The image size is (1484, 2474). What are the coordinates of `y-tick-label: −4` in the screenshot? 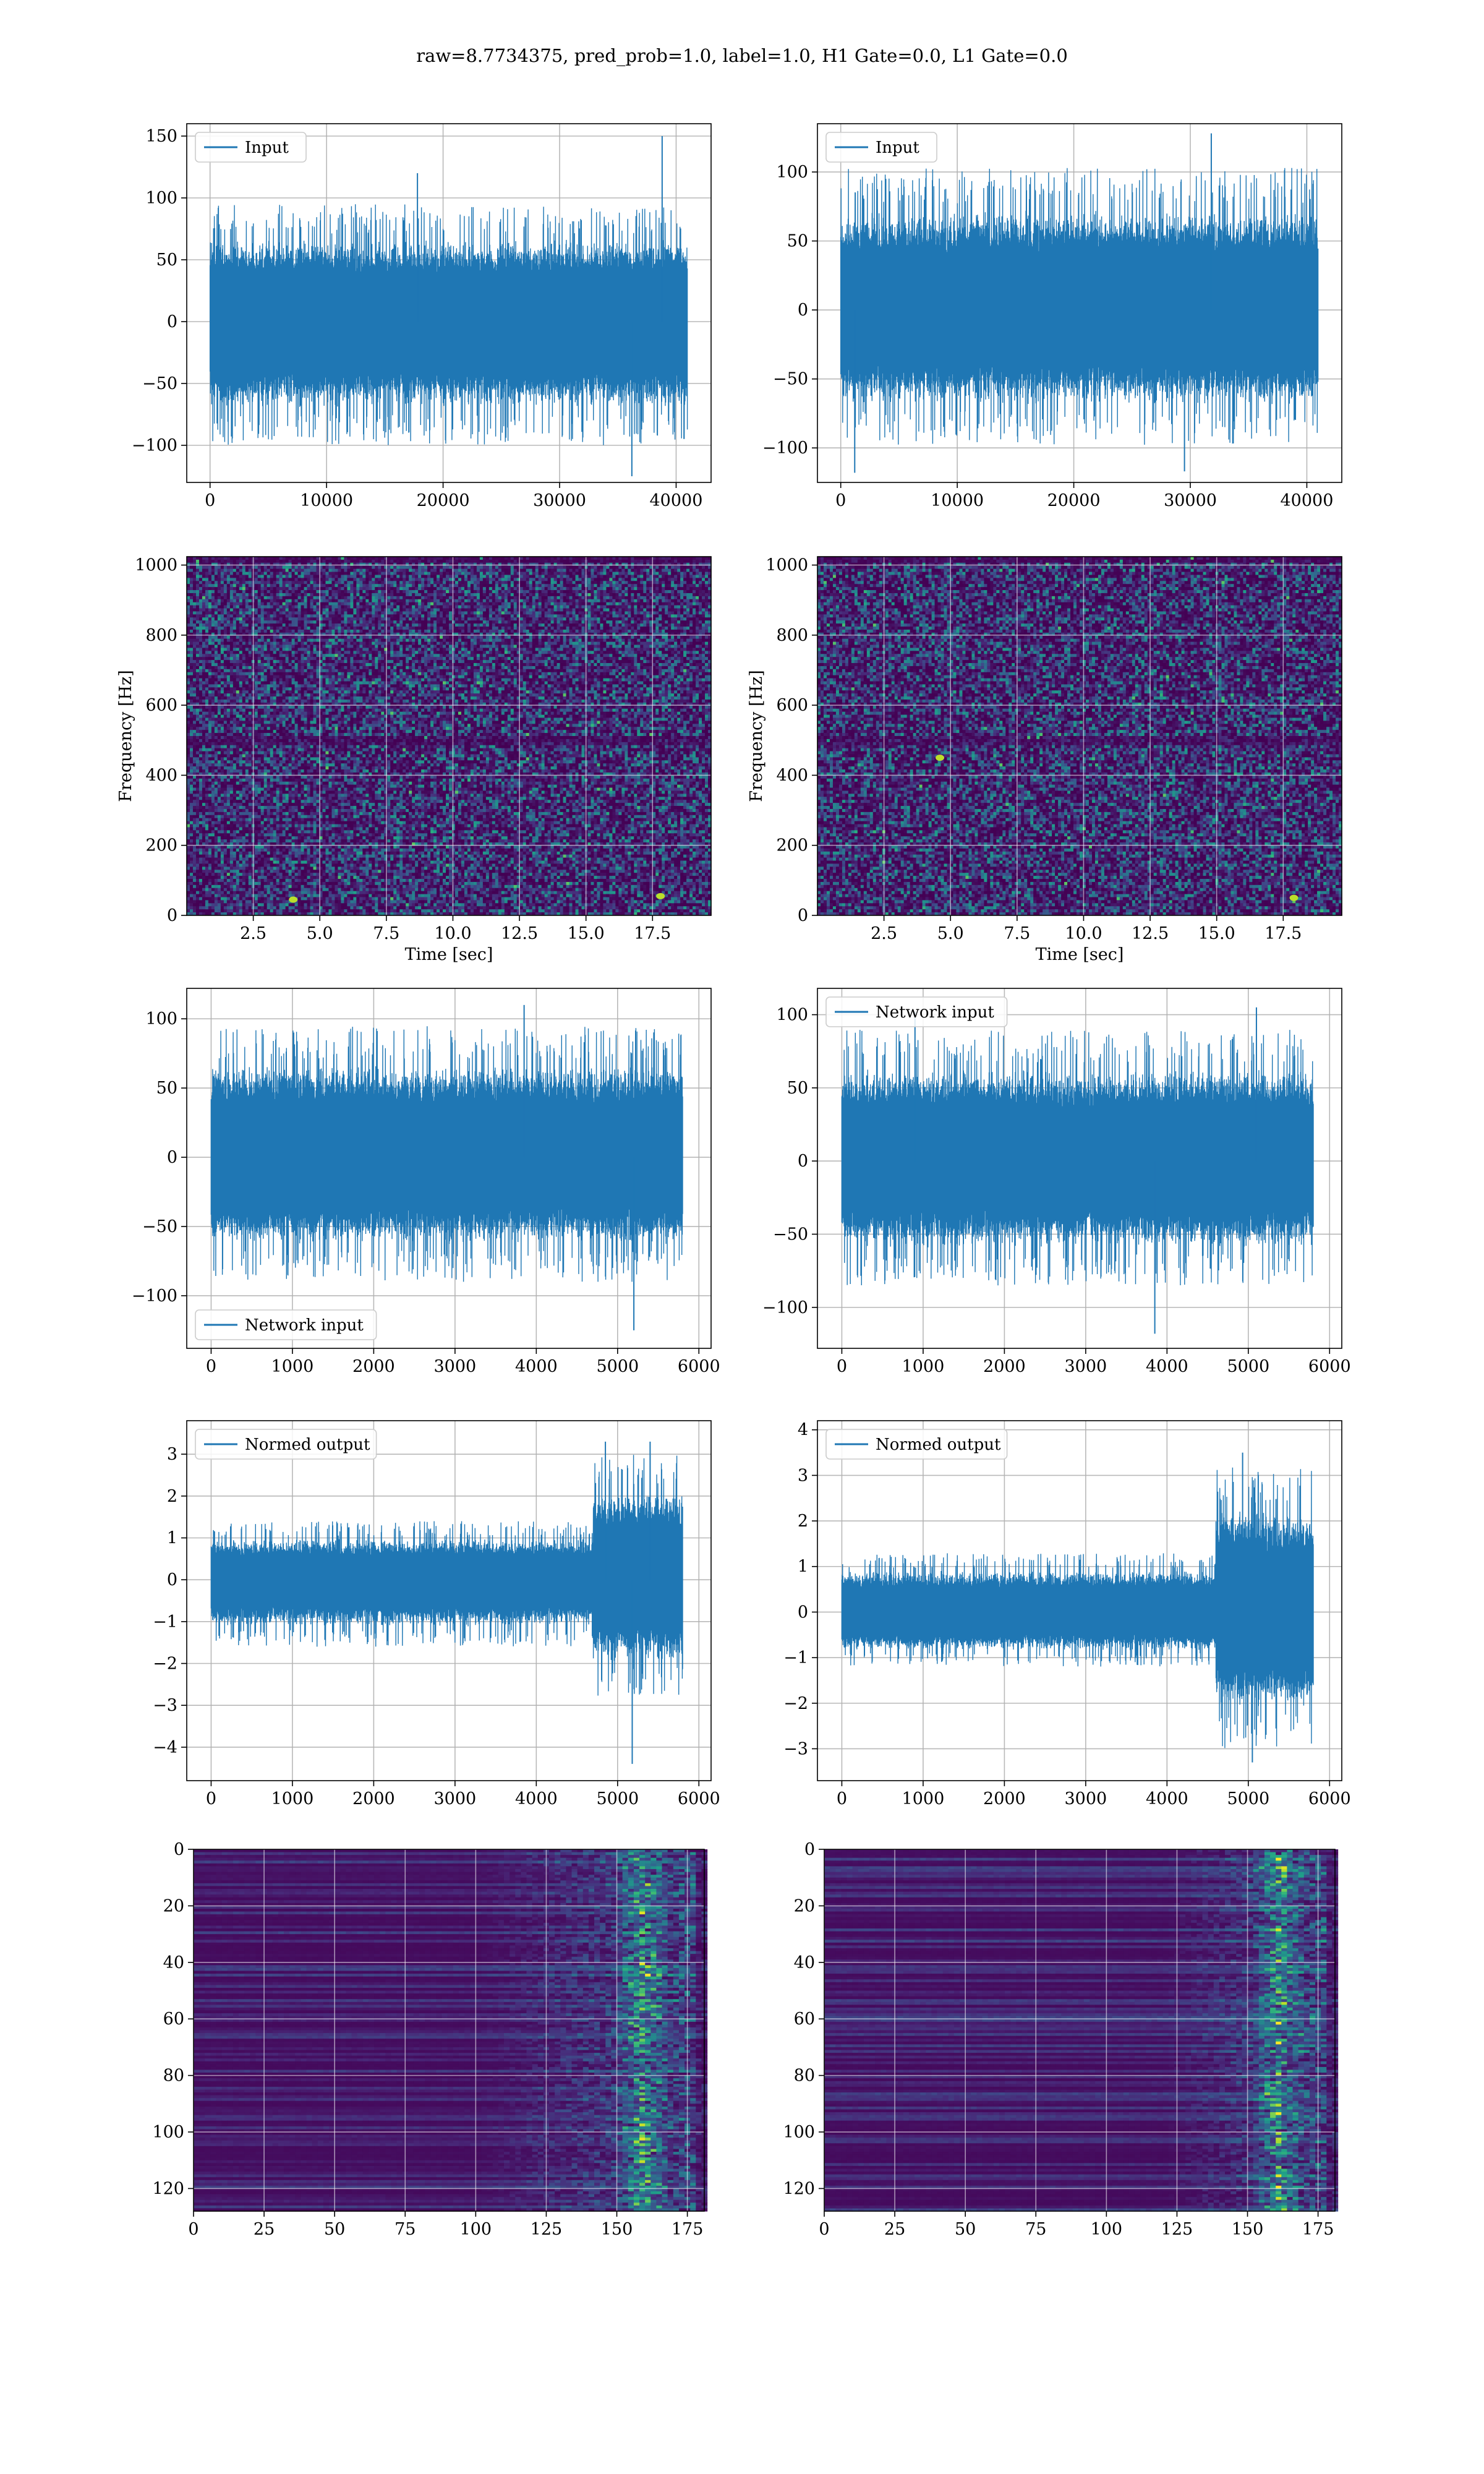 It's located at (165, 1748).